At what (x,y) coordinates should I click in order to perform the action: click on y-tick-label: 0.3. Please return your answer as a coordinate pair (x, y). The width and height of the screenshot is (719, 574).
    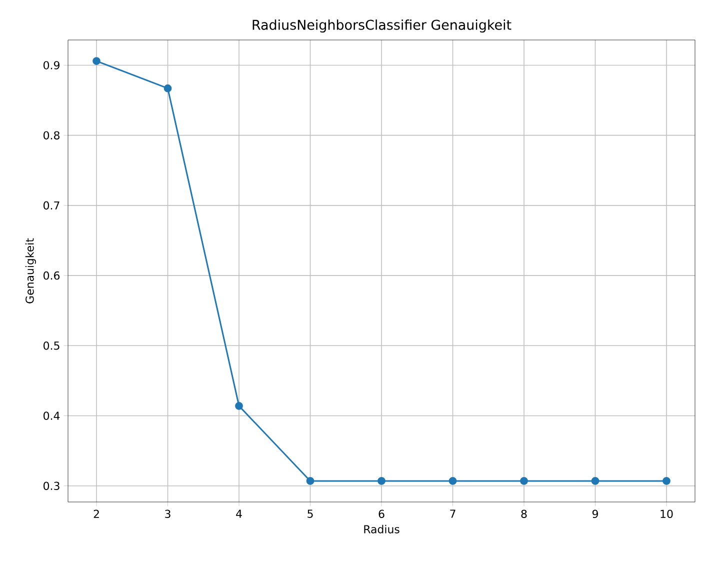
    Looking at the image, I should click on (52, 486).